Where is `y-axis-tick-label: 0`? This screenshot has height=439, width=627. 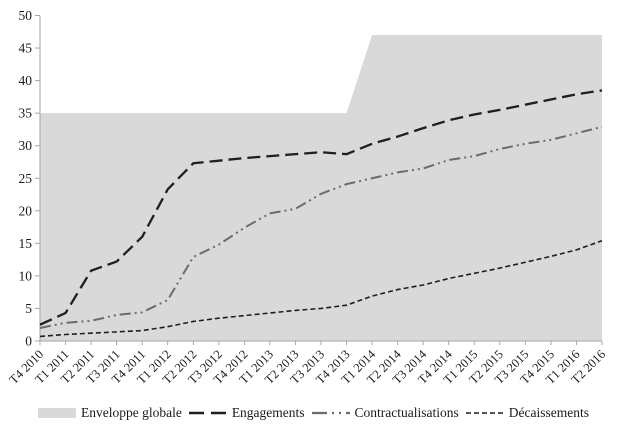 y-axis-tick-label: 0 is located at coordinates (28, 341).